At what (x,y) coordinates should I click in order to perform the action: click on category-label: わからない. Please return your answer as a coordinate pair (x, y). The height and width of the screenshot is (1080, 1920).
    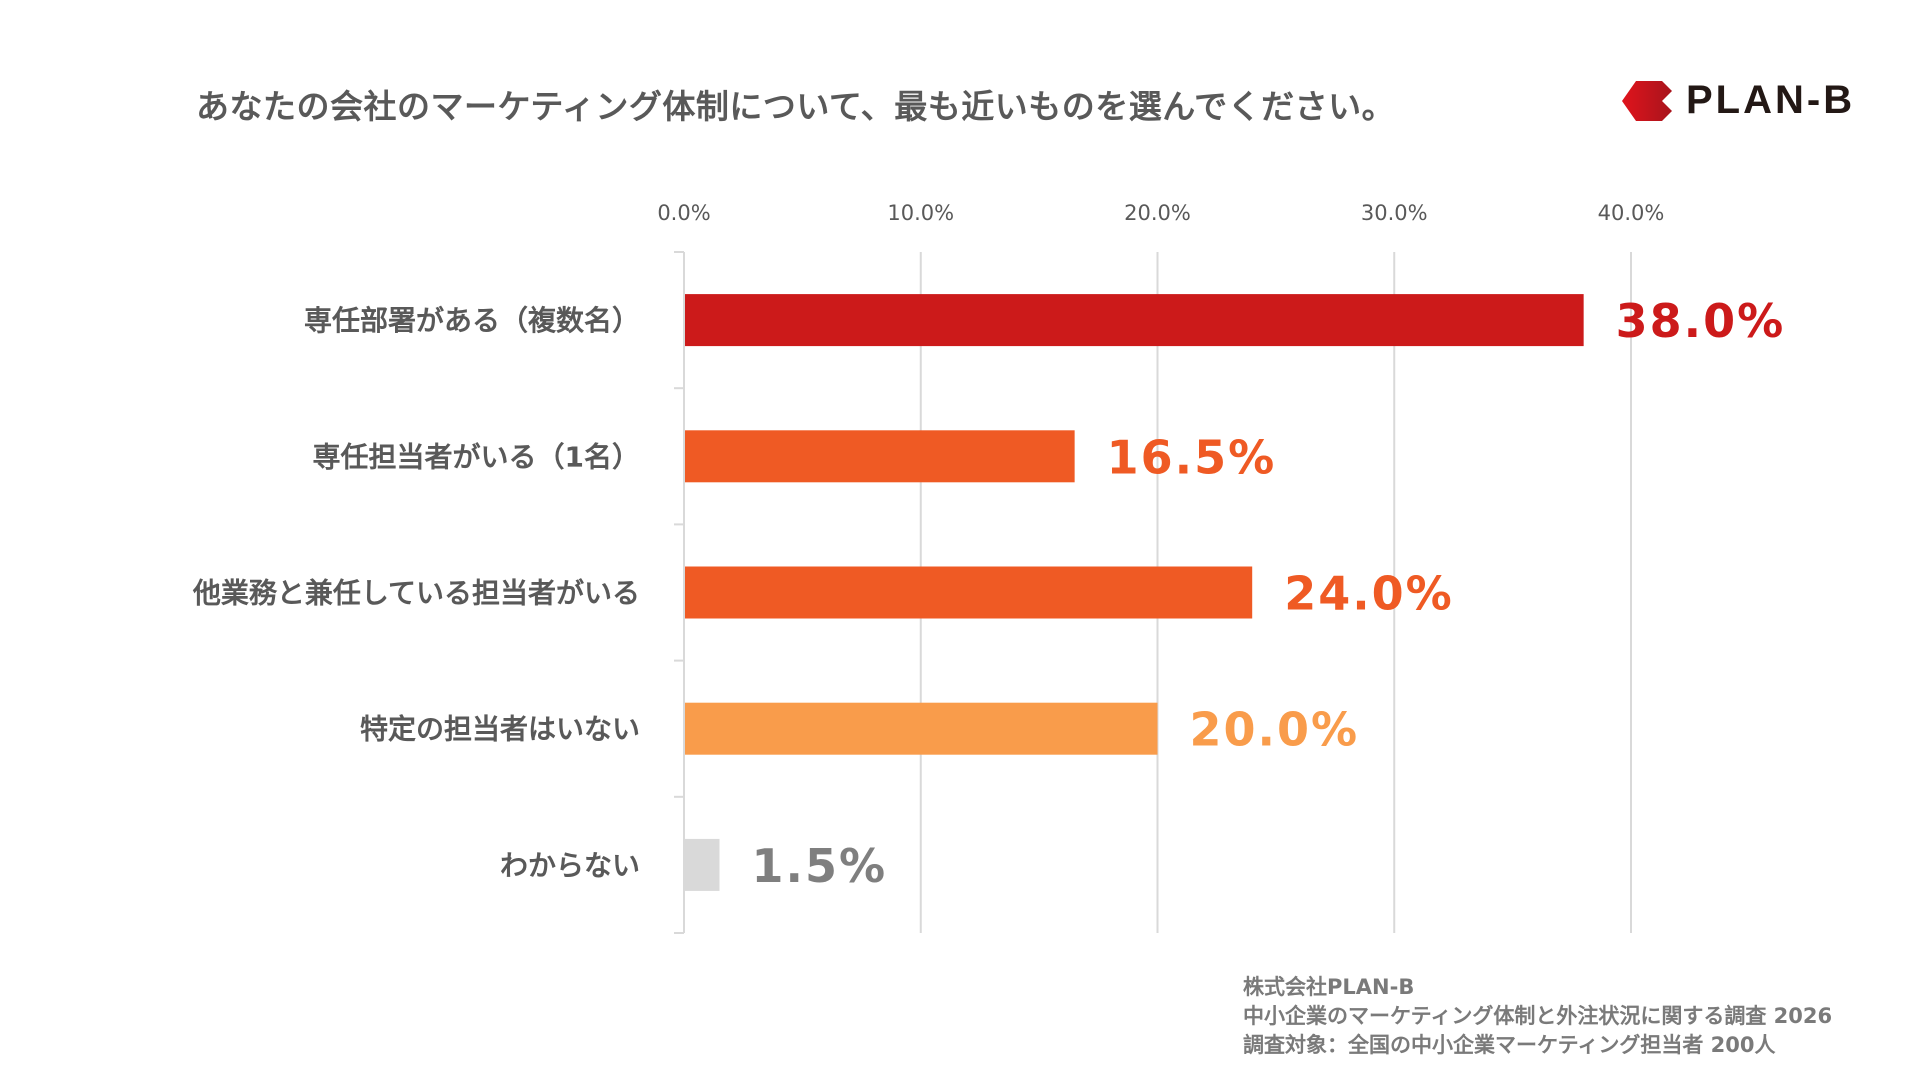
    Looking at the image, I should click on (570, 865).